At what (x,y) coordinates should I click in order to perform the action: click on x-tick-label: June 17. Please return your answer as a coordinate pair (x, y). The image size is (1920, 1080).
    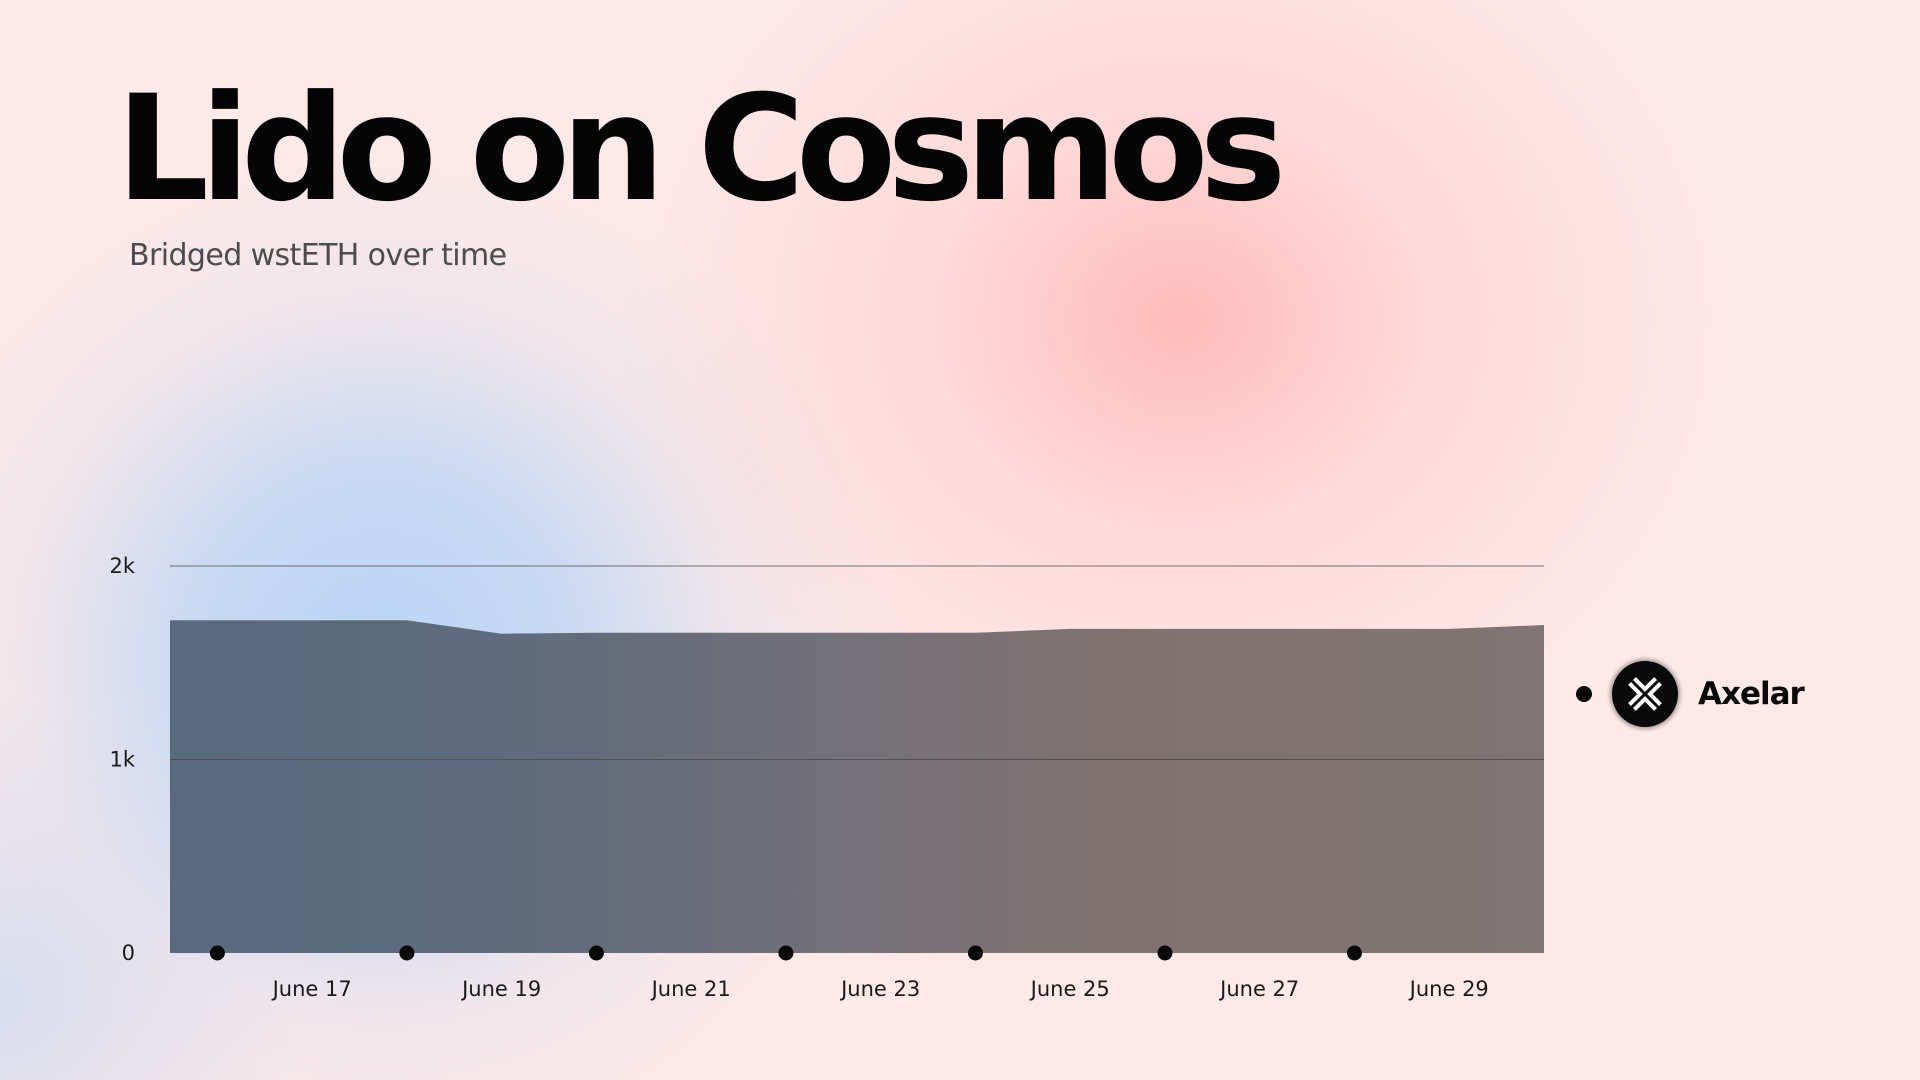
    Looking at the image, I should click on (311, 989).